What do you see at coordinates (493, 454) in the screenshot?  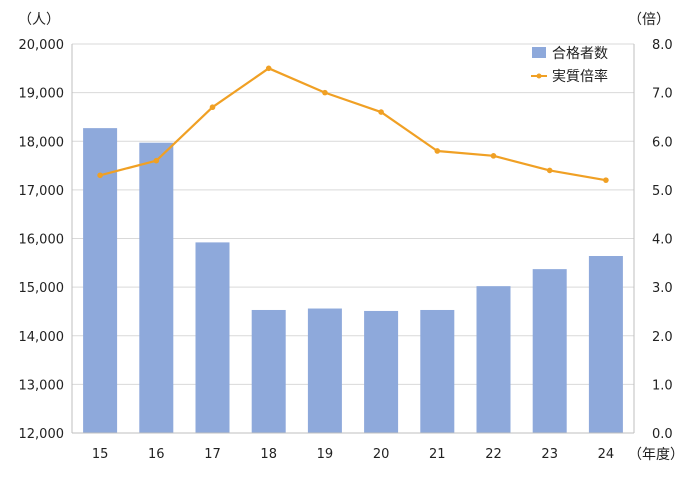 I see `x-tick-label: 22` at bounding box center [493, 454].